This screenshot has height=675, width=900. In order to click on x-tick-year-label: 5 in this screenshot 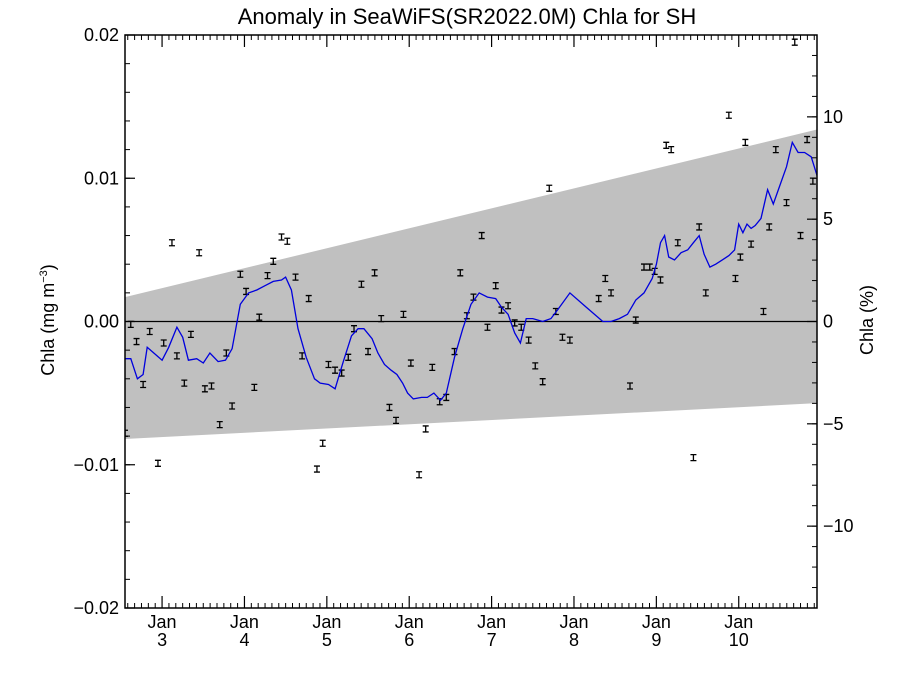, I will do `click(327, 640)`.